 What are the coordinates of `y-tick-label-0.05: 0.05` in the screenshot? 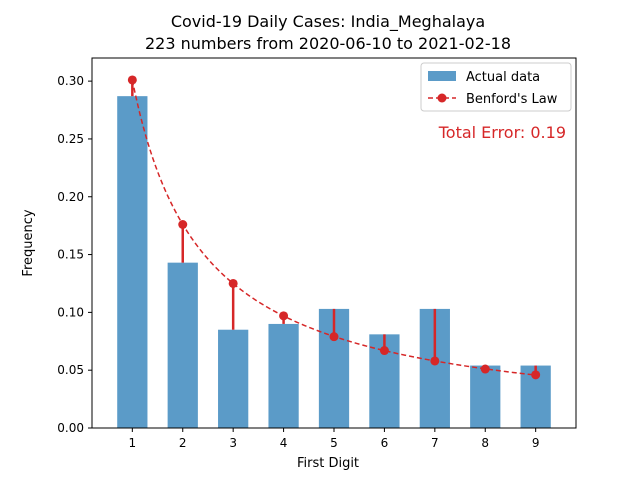 It's located at (70, 370).